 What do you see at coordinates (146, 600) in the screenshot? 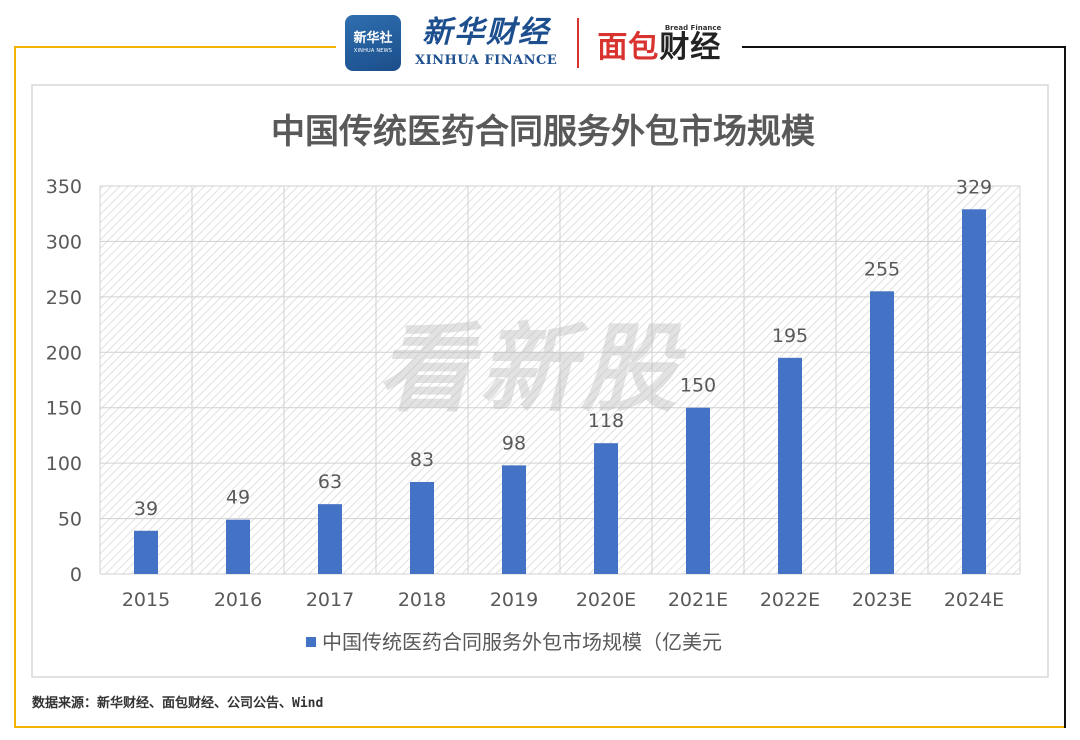
I see `x-tick-label: 2015` at bounding box center [146, 600].